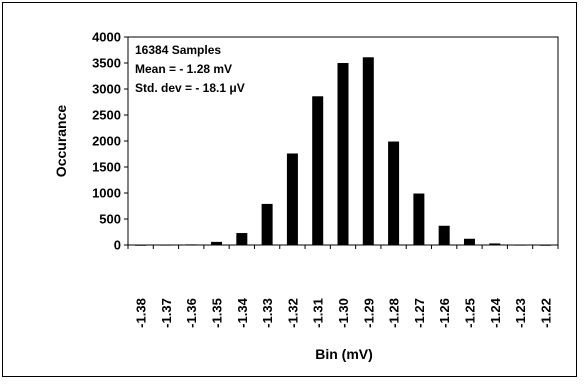 The width and height of the screenshot is (584, 385). I want to click on y-tick-label: 1000, so click(106, 193).